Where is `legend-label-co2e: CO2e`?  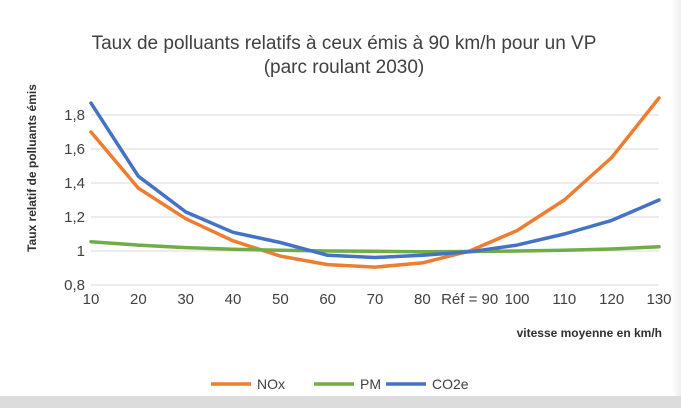
legend-label-co2e: CO2e is located at coordinates (450, 384).